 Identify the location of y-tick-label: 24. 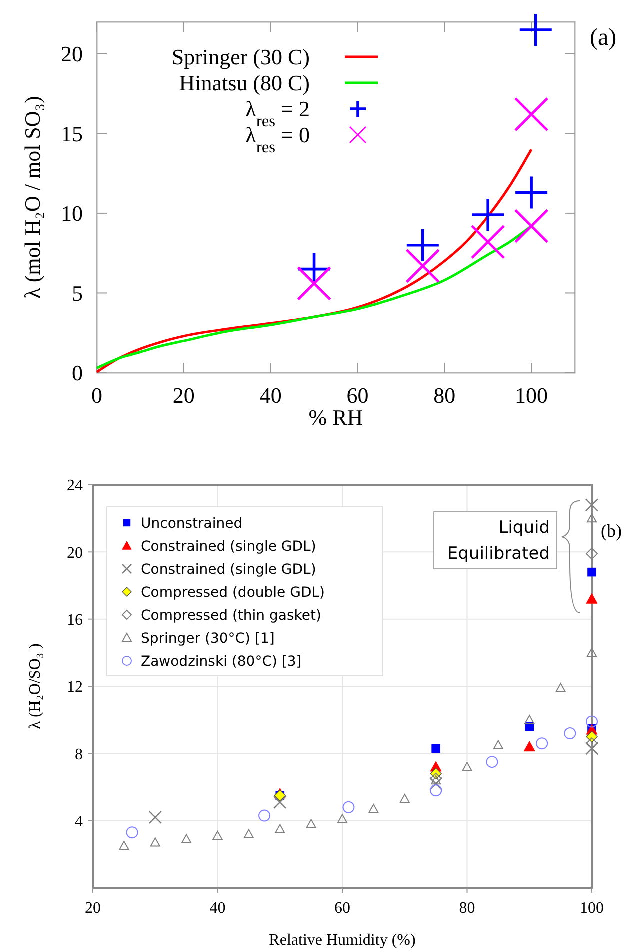
(75, 486).